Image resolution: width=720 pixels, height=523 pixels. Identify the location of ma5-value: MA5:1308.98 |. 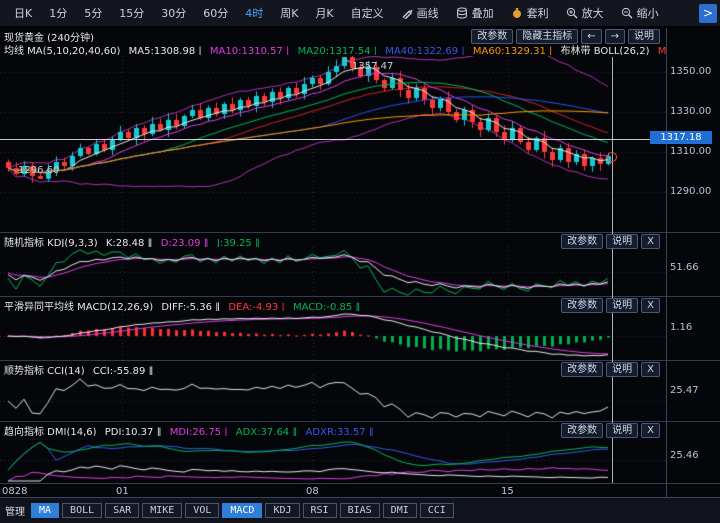
(165, 50).